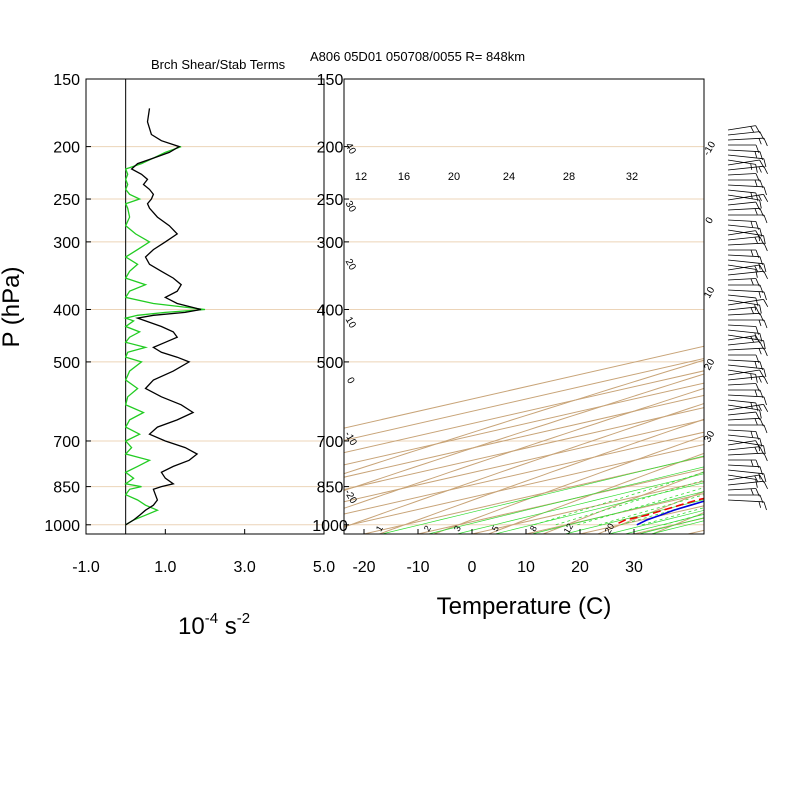  Describe the element at coordinates (472, 567) in the screenshot. I see `skewt-x-tick-label: 0` at that location.